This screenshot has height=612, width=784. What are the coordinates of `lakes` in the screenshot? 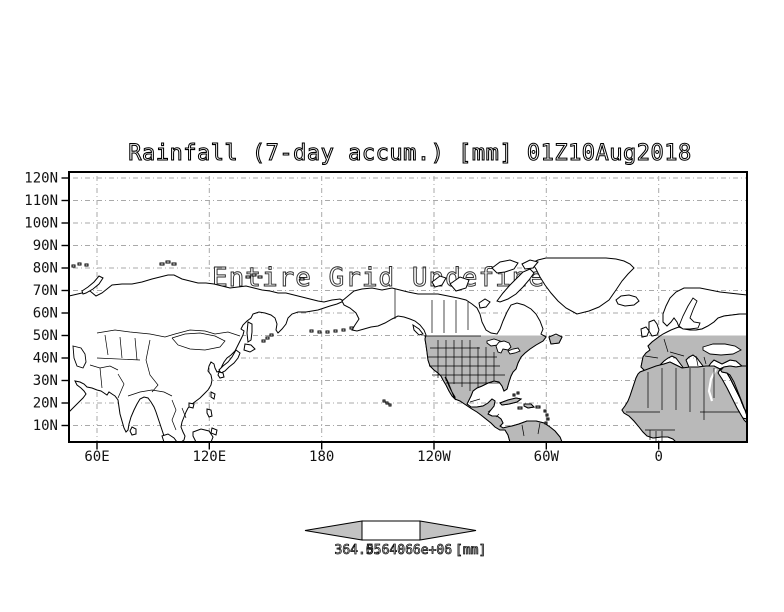 It's located at (407, 349).